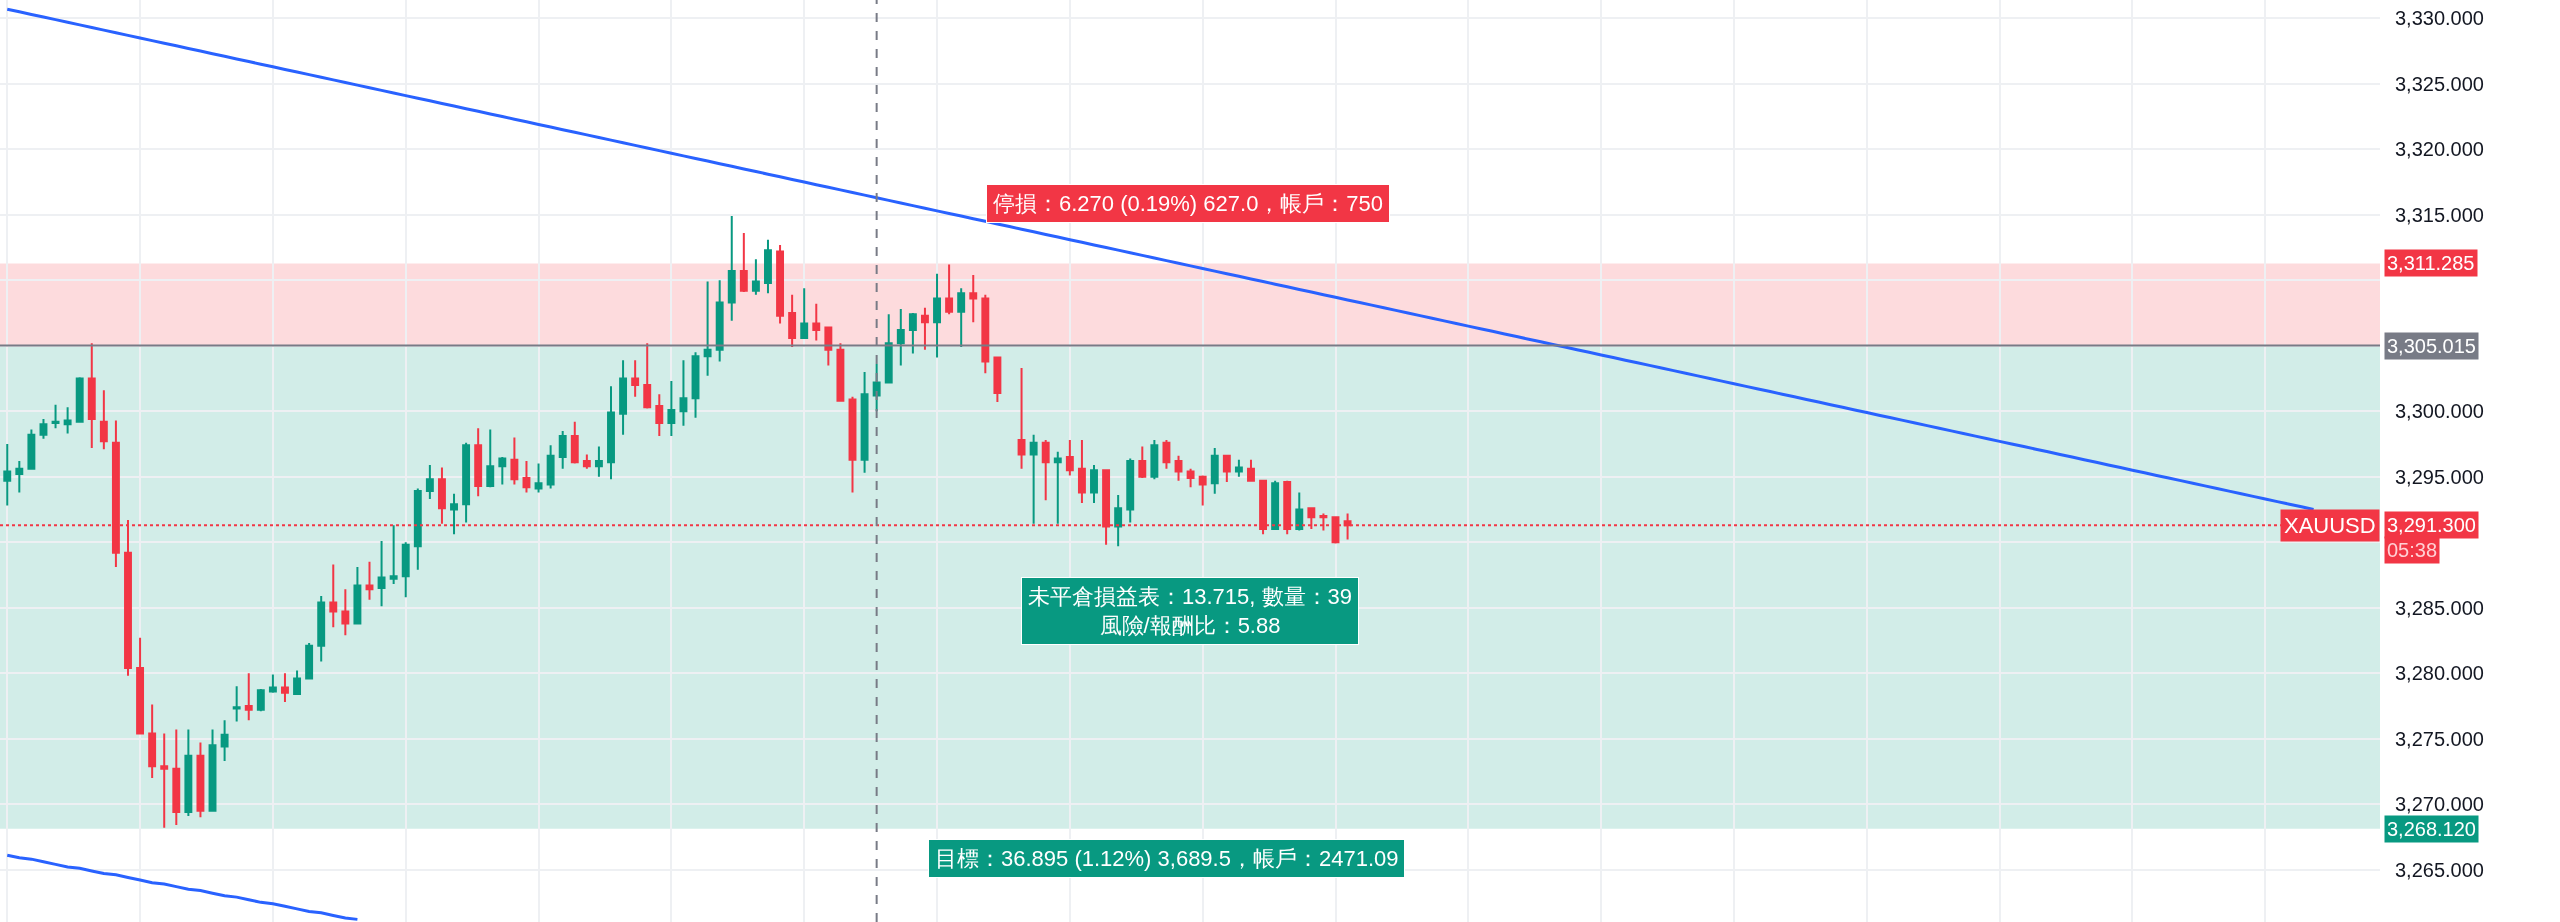 This screenshot has width=2560, height=922. I want to click on y-tick-label: 3,320.000, so click(2439, 149).